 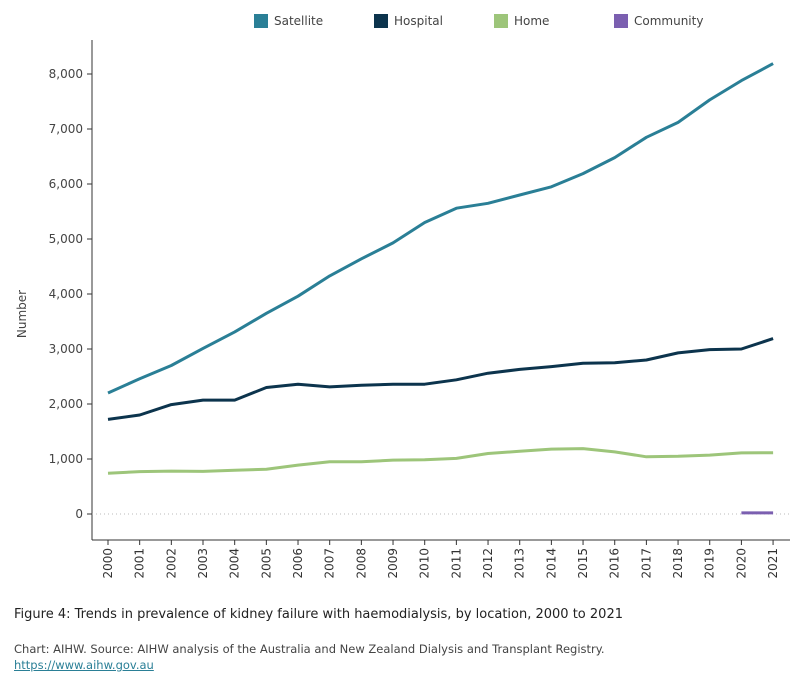 I want to click on legend-item-satellite: Satellite, so click(x=288, y=21).